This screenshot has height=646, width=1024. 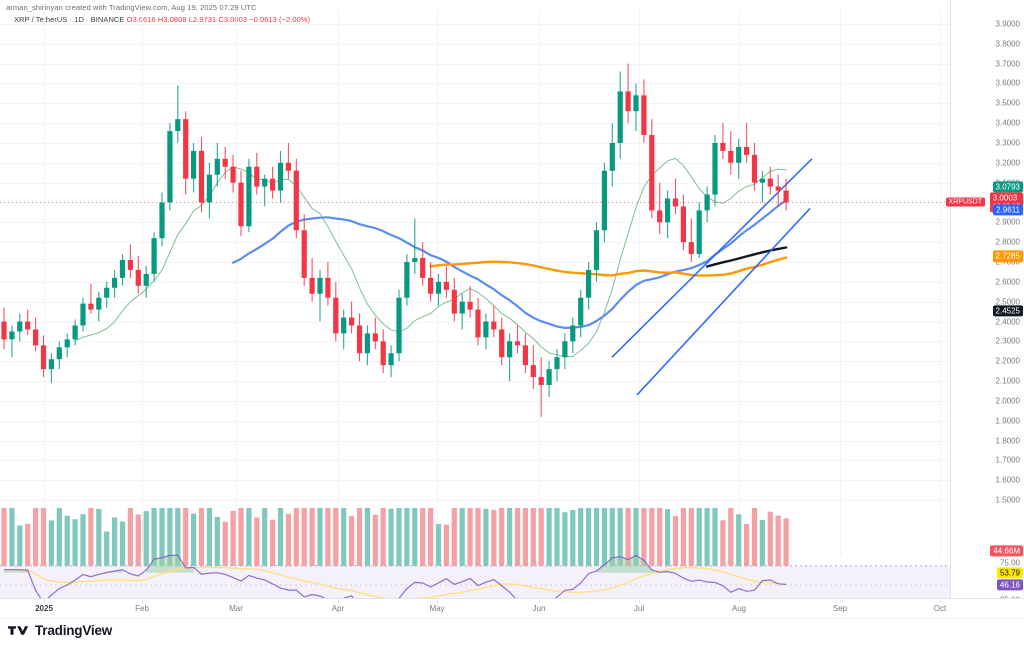 What do you see at coordinates (1007, 421) in the screenshot?
I see `price-tick: 1.9000` at bounding box center [1007, 421].